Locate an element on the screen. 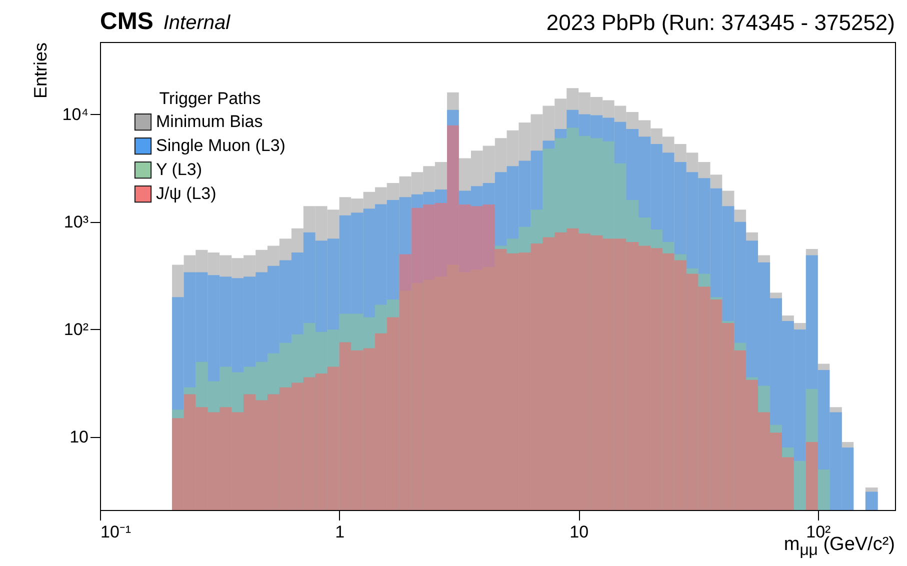  x-tick-label: 10⁻¹ is located at coordinates (116, 532).